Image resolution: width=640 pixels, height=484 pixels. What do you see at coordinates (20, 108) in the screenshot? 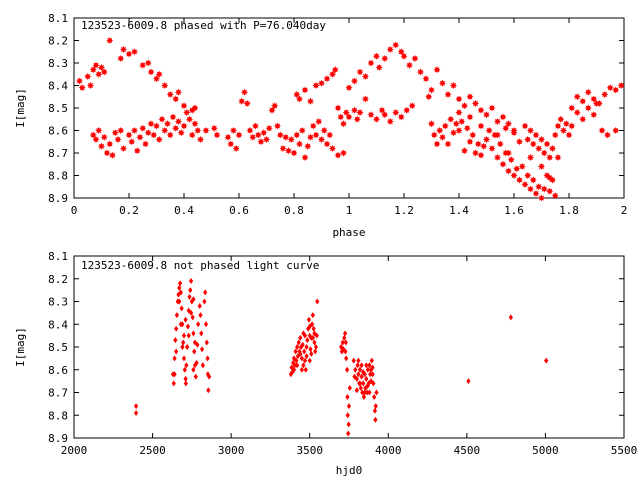
I see `y-axis-label: I[mag]` at bounding box center [20, 108].